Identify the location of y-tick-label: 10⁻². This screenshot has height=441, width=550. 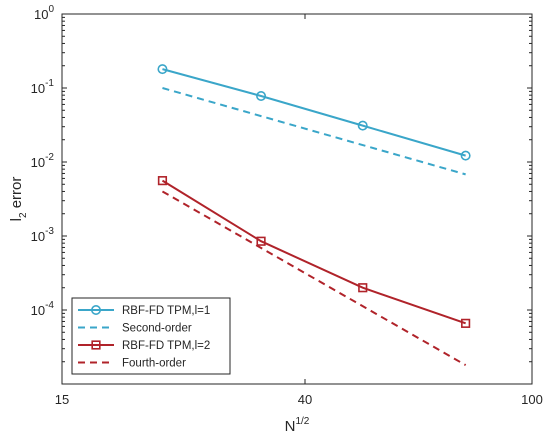
(43, 161).